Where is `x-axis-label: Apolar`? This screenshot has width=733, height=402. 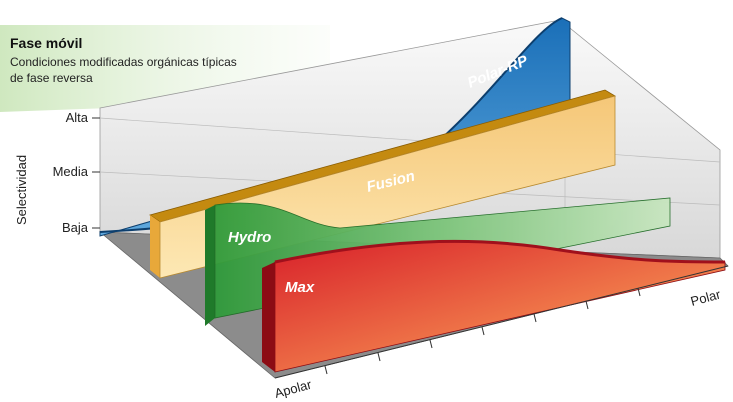
x-axis-label: Apolar is located at coordinates (293, 389).